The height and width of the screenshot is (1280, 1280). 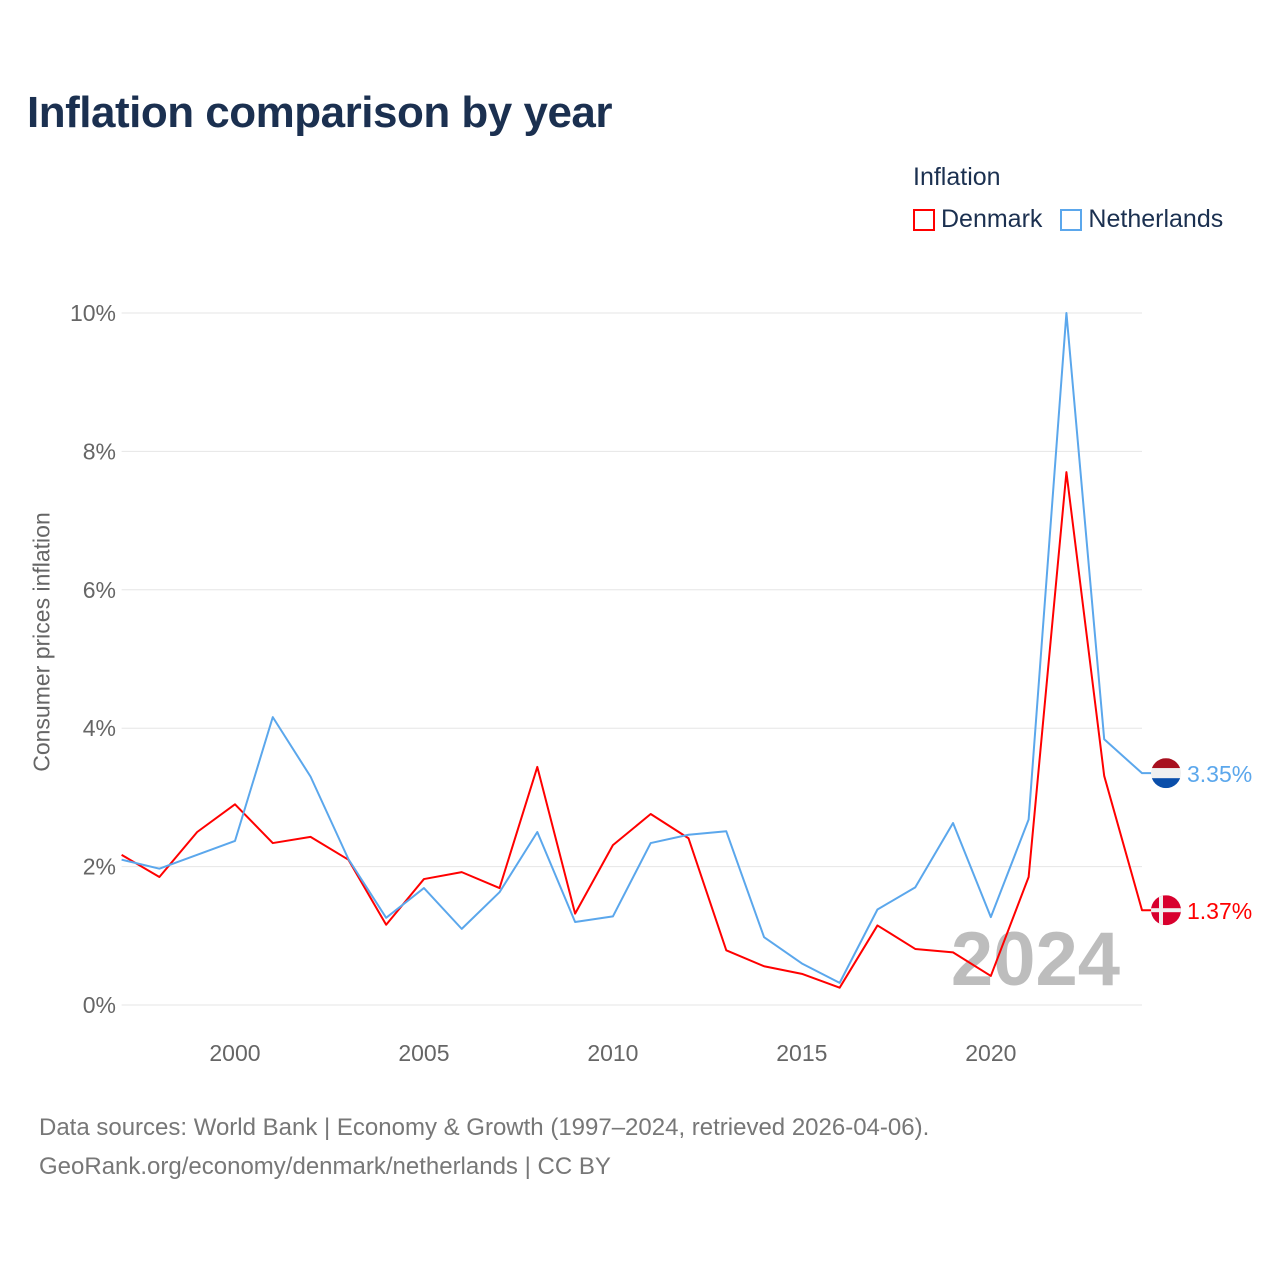 What do you see at coordinates (99, 1005) in the screenshot?
I see `y-tick-label: 0%` at bounding box center [99, 1005].